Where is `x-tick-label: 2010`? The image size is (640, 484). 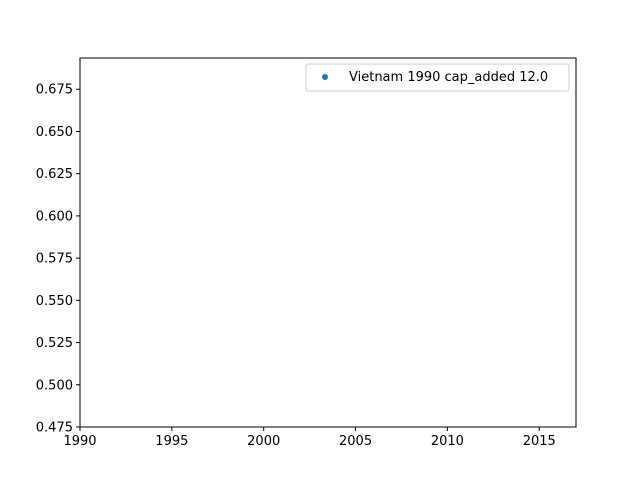 x-tick-label: 2010 is located at coordinates (447, 441).